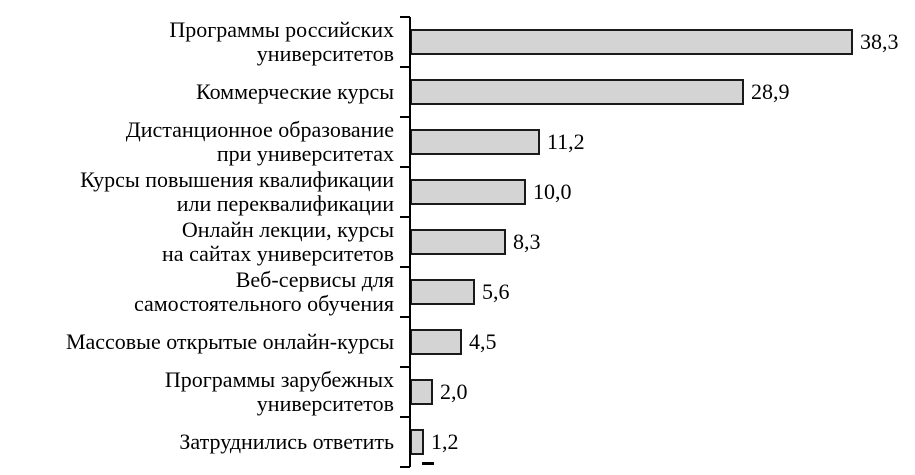 The image size is (915, 475). Describe the element at coordinates (659, 342) in the screenshot. I see `bar-area: 4,5` at that location.